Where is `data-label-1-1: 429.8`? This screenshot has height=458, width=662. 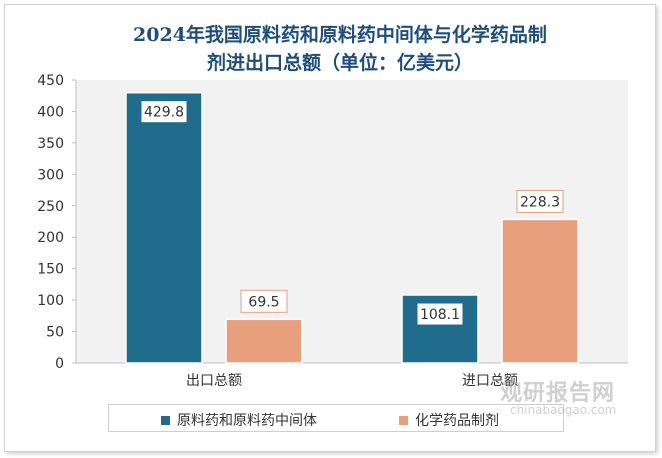 data-label-1-1: 429.8 is located at coordinates (164, 113).